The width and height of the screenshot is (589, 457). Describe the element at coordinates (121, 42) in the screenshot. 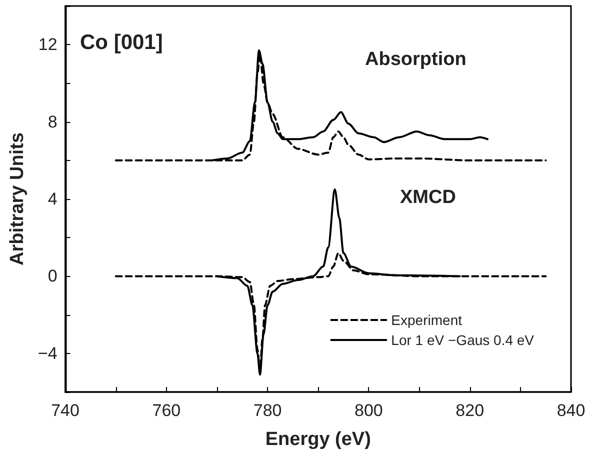

I see `annotation: Co [001]` at that location.